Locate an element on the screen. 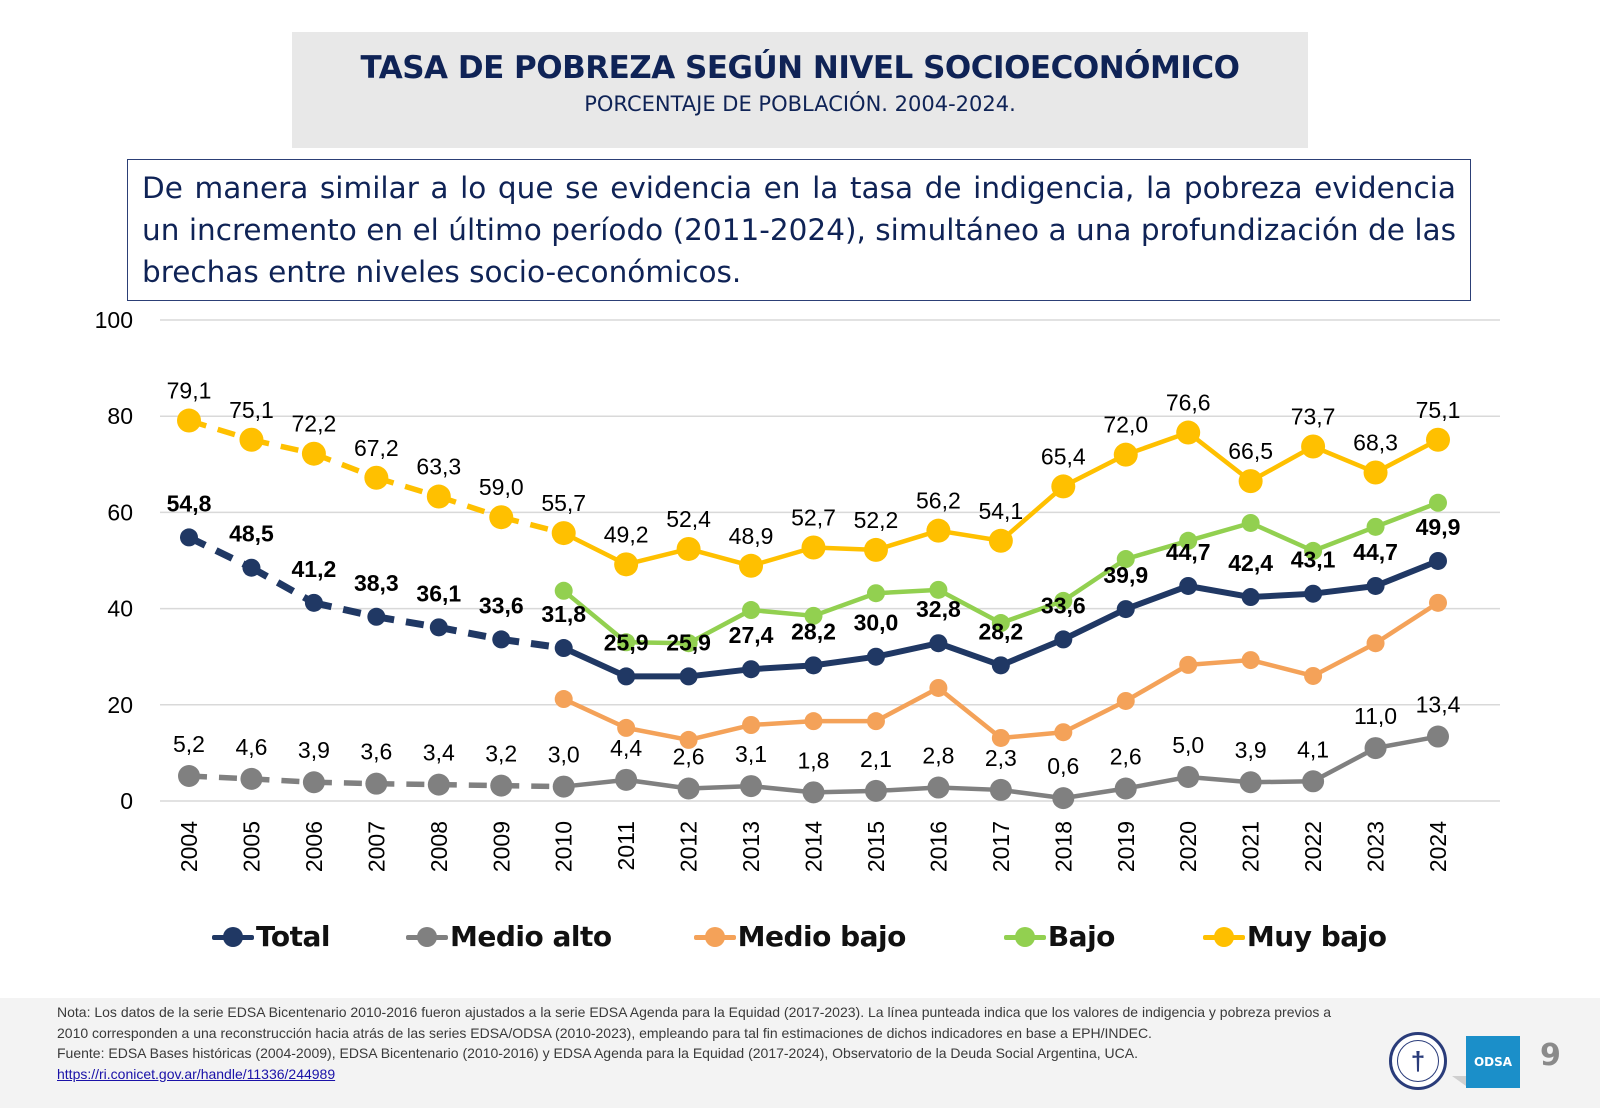 This screenshot has width=1600, height=1108. data-label-medio-alto: 4,6 is located at coordinates (251, 747).